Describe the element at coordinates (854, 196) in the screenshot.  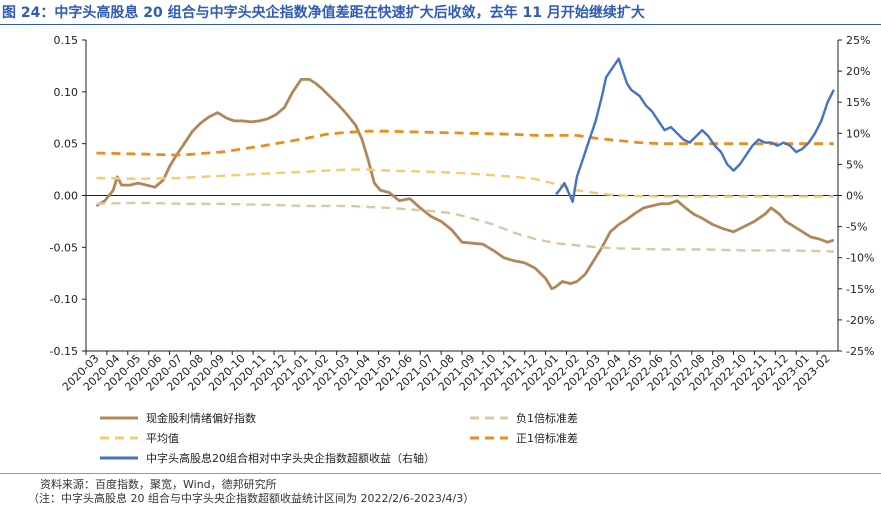
I see `y-right-tick-label: 0%` at that location.